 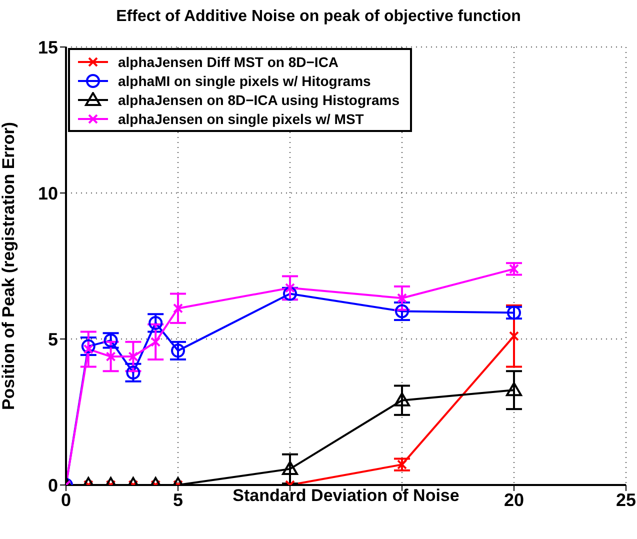 What do you see at coordinates (514, 500) in the screenshot?
I see `x-tick-label: 20` at bounding box center [514, 500].